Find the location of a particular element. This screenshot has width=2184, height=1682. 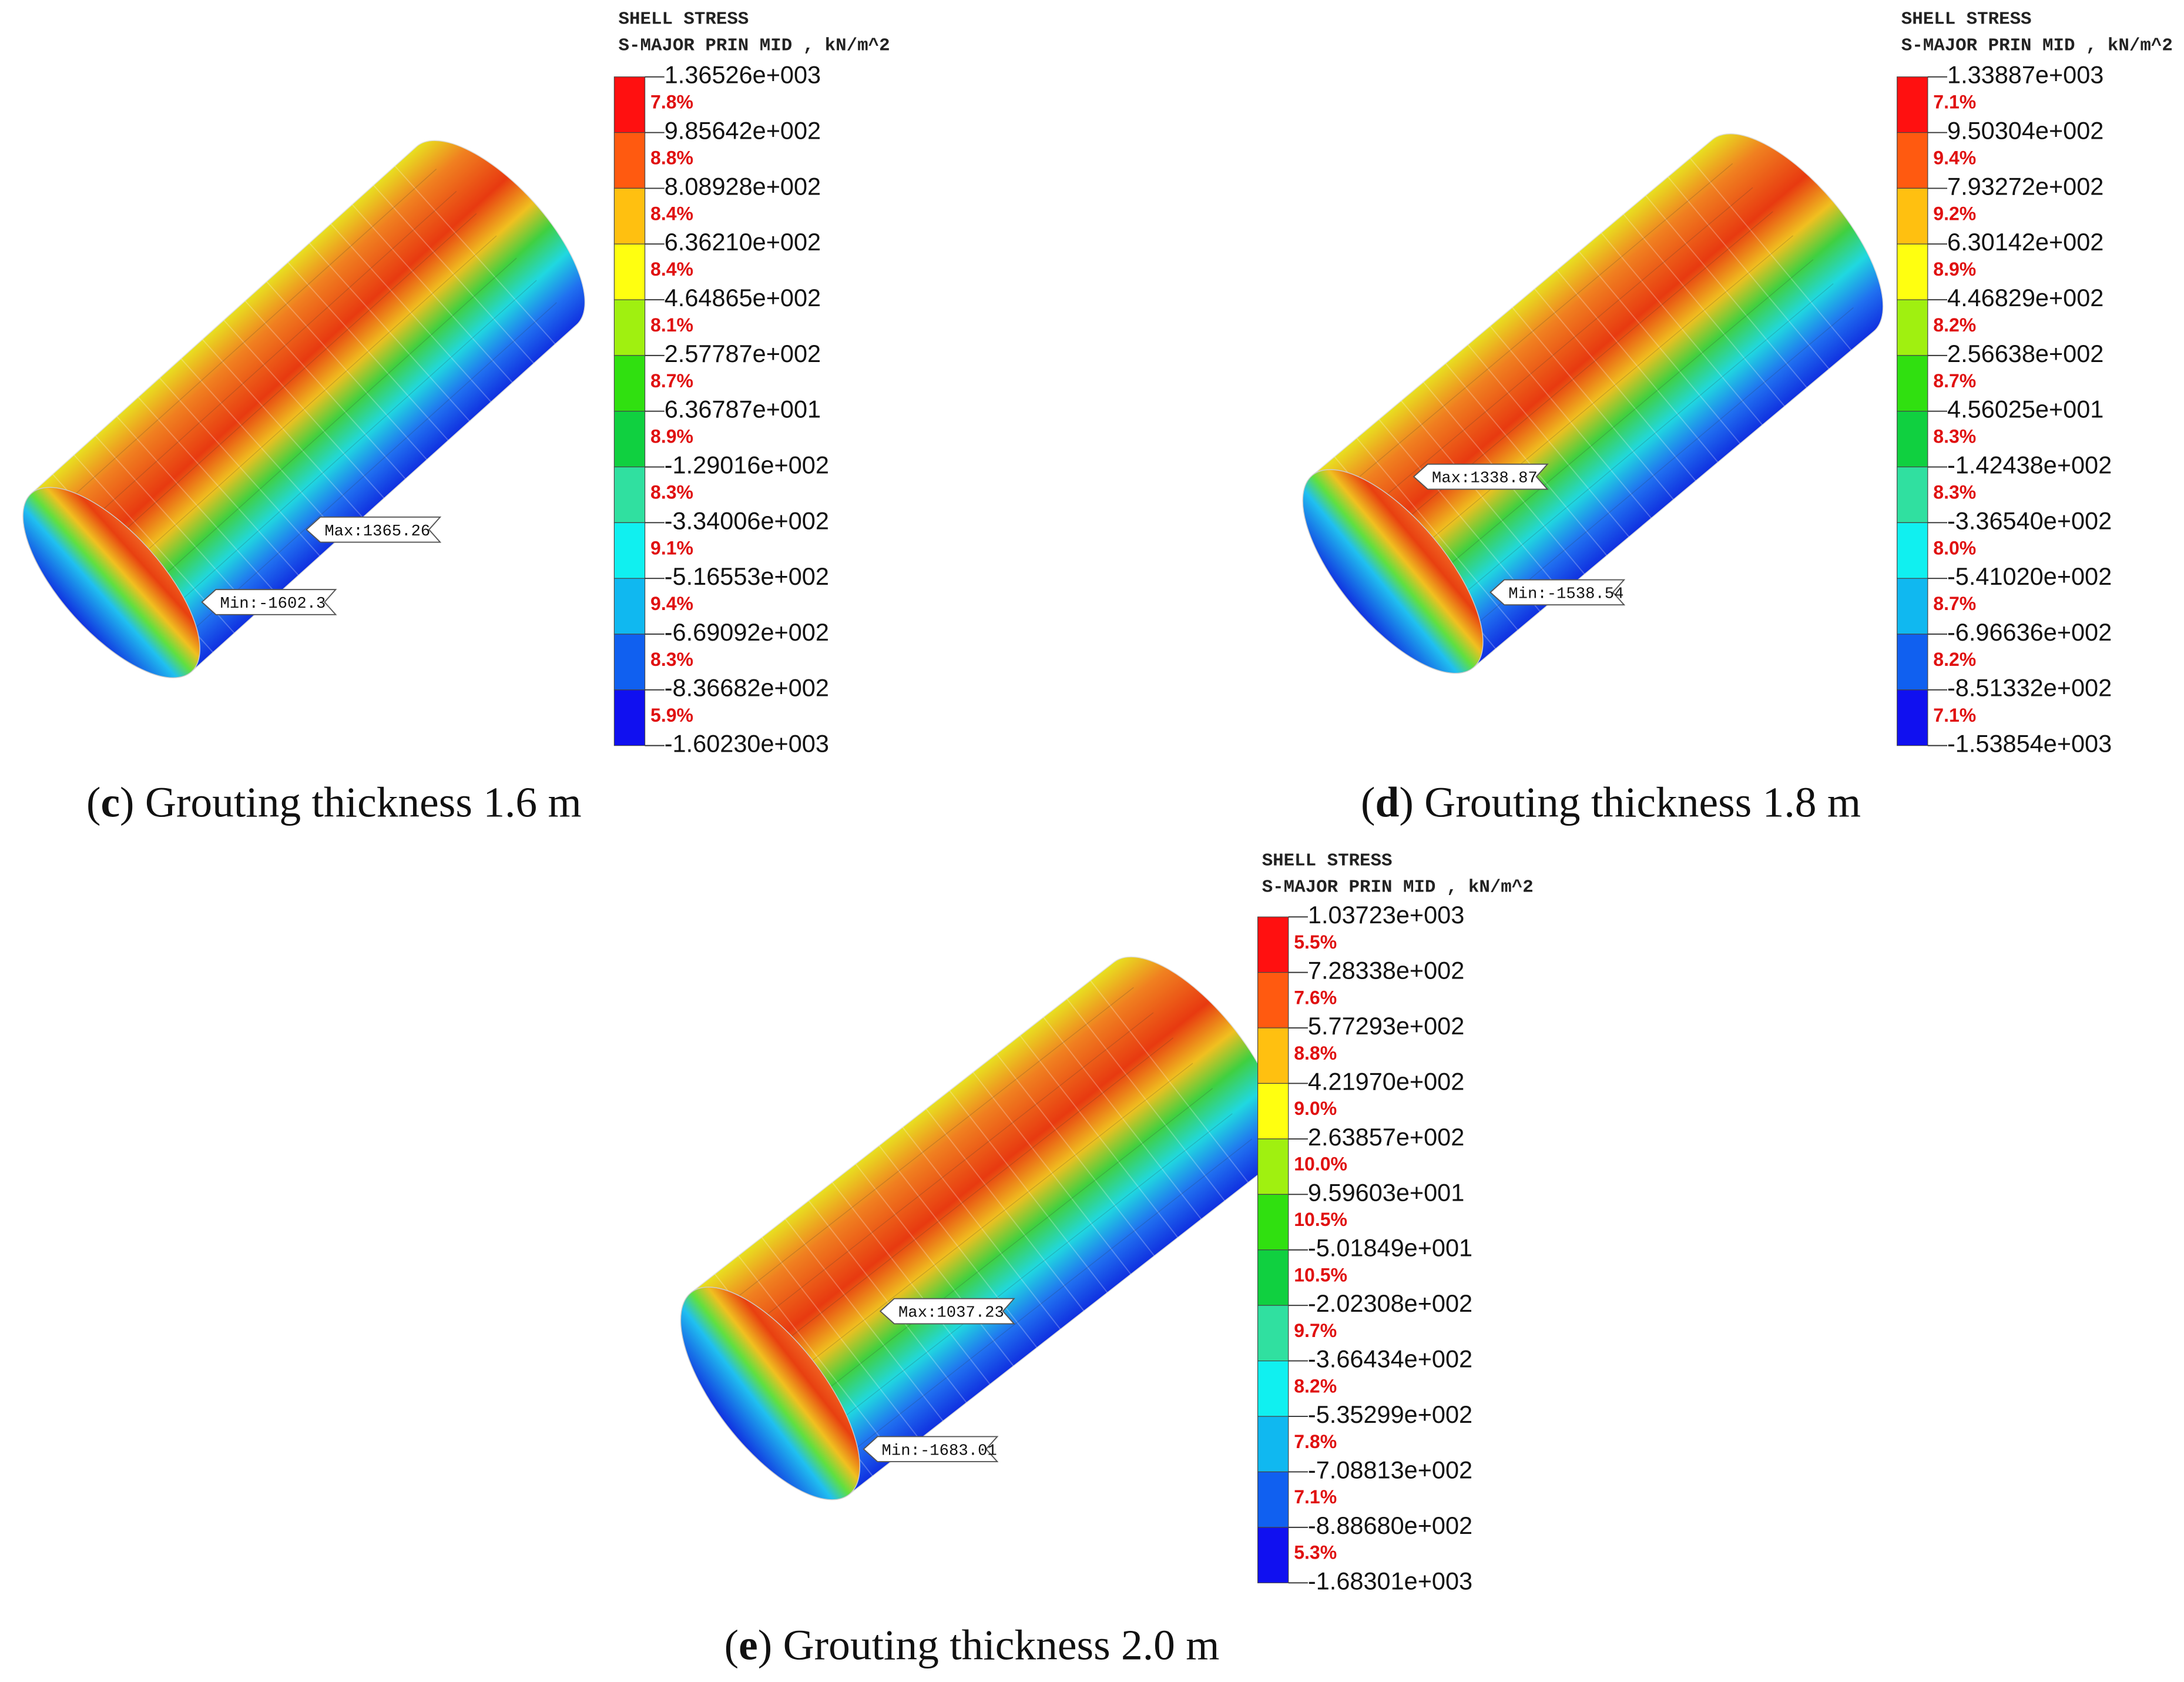

legend-tick-label: 4.46829e+002 is located at coordinates (2026, 297).